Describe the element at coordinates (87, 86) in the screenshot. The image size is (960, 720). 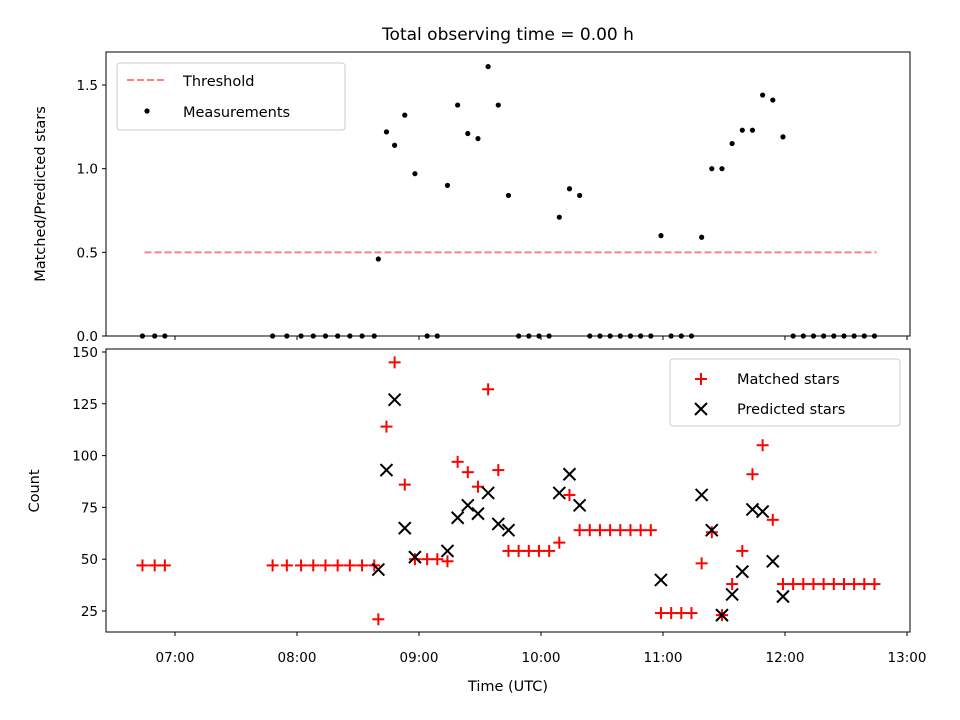
I see `top-y-tick-label: 1.5` at that location.